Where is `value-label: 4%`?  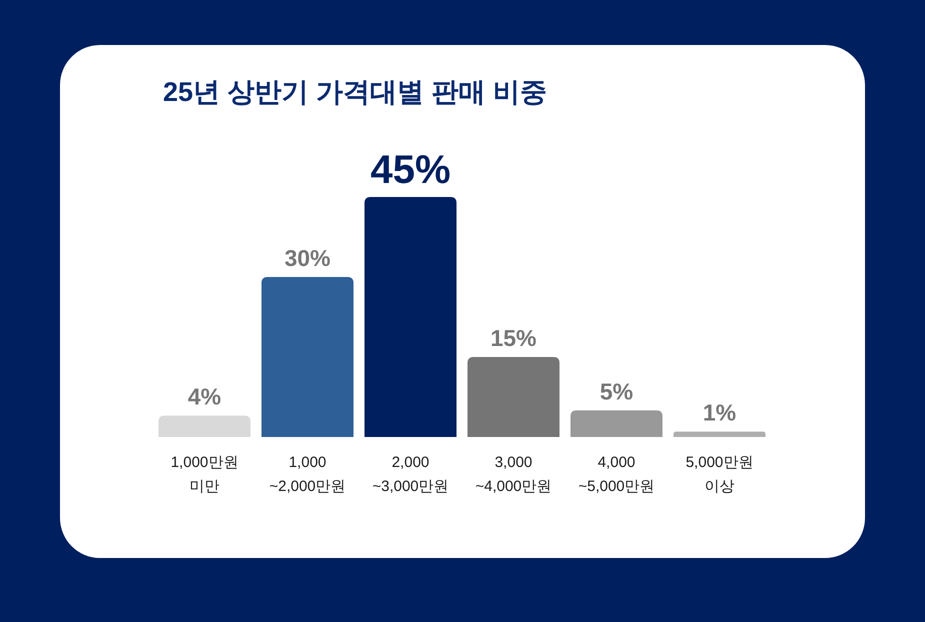 value-label: 4% is located at coordinates (205, 397).